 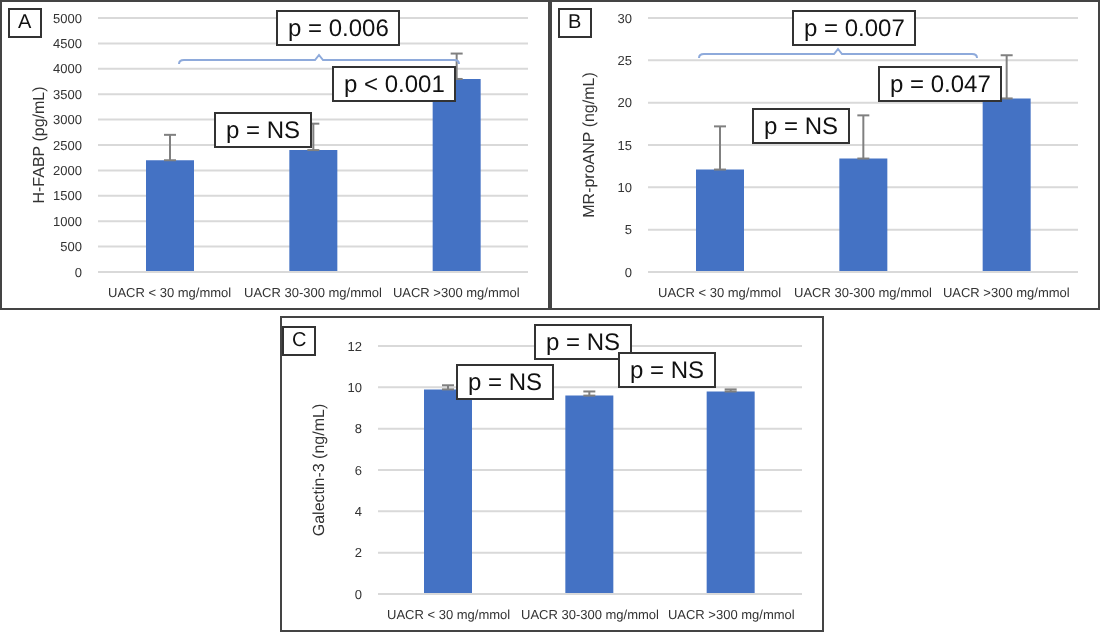 I want to click on annotation: p < 0.001, so click(x=394, y=84).